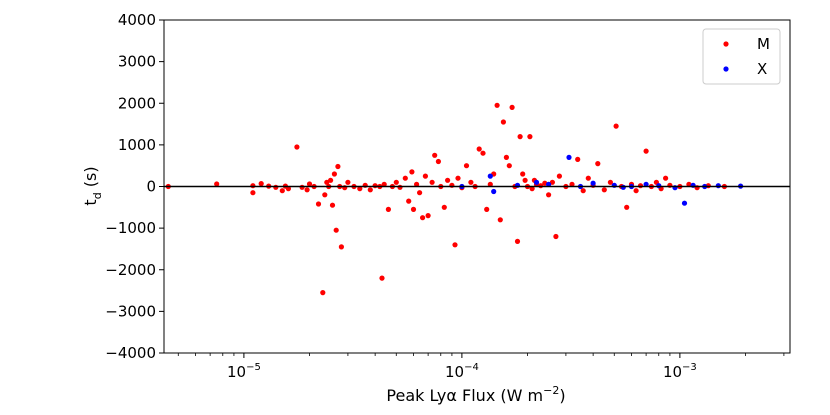 The image size is (830, 415). What do you see at coordinates (680, 371) in the screenshot?
I see `x-tick-label: 10⁻³` at bounding box center [680, 371].